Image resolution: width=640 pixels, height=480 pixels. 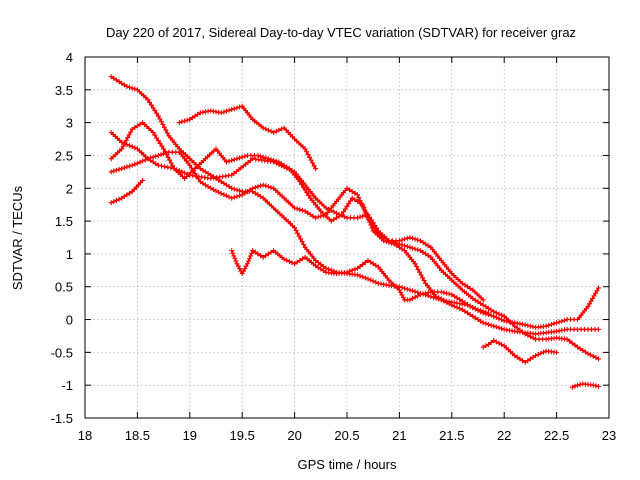 I want to click on y-tick-label: -1, so click(x=67, y=385).